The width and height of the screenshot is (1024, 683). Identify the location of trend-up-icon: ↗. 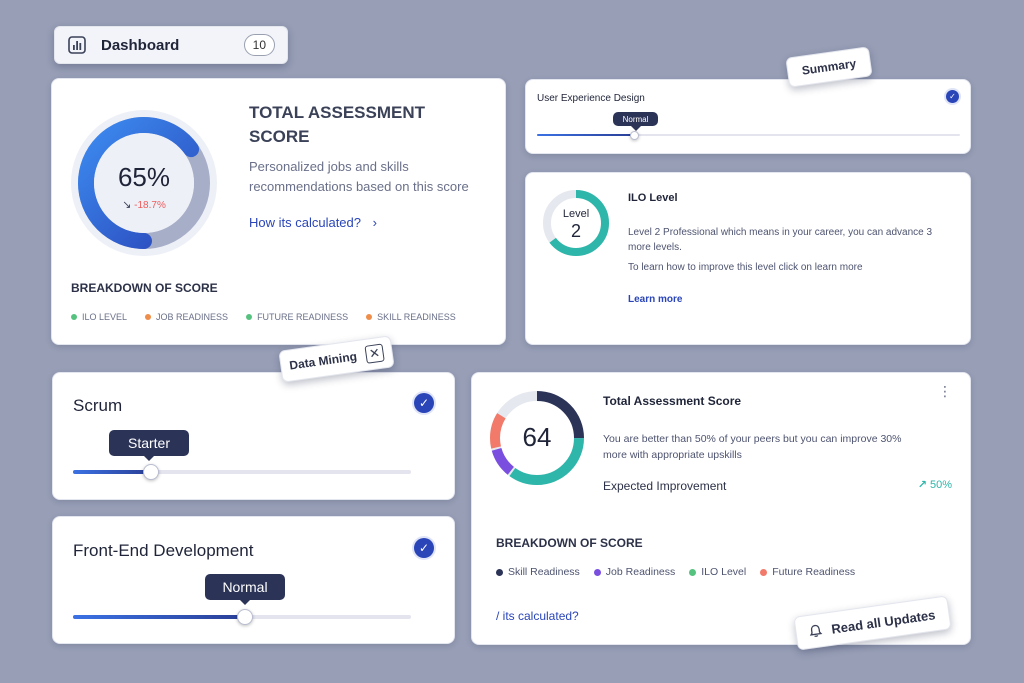
(922, 485).